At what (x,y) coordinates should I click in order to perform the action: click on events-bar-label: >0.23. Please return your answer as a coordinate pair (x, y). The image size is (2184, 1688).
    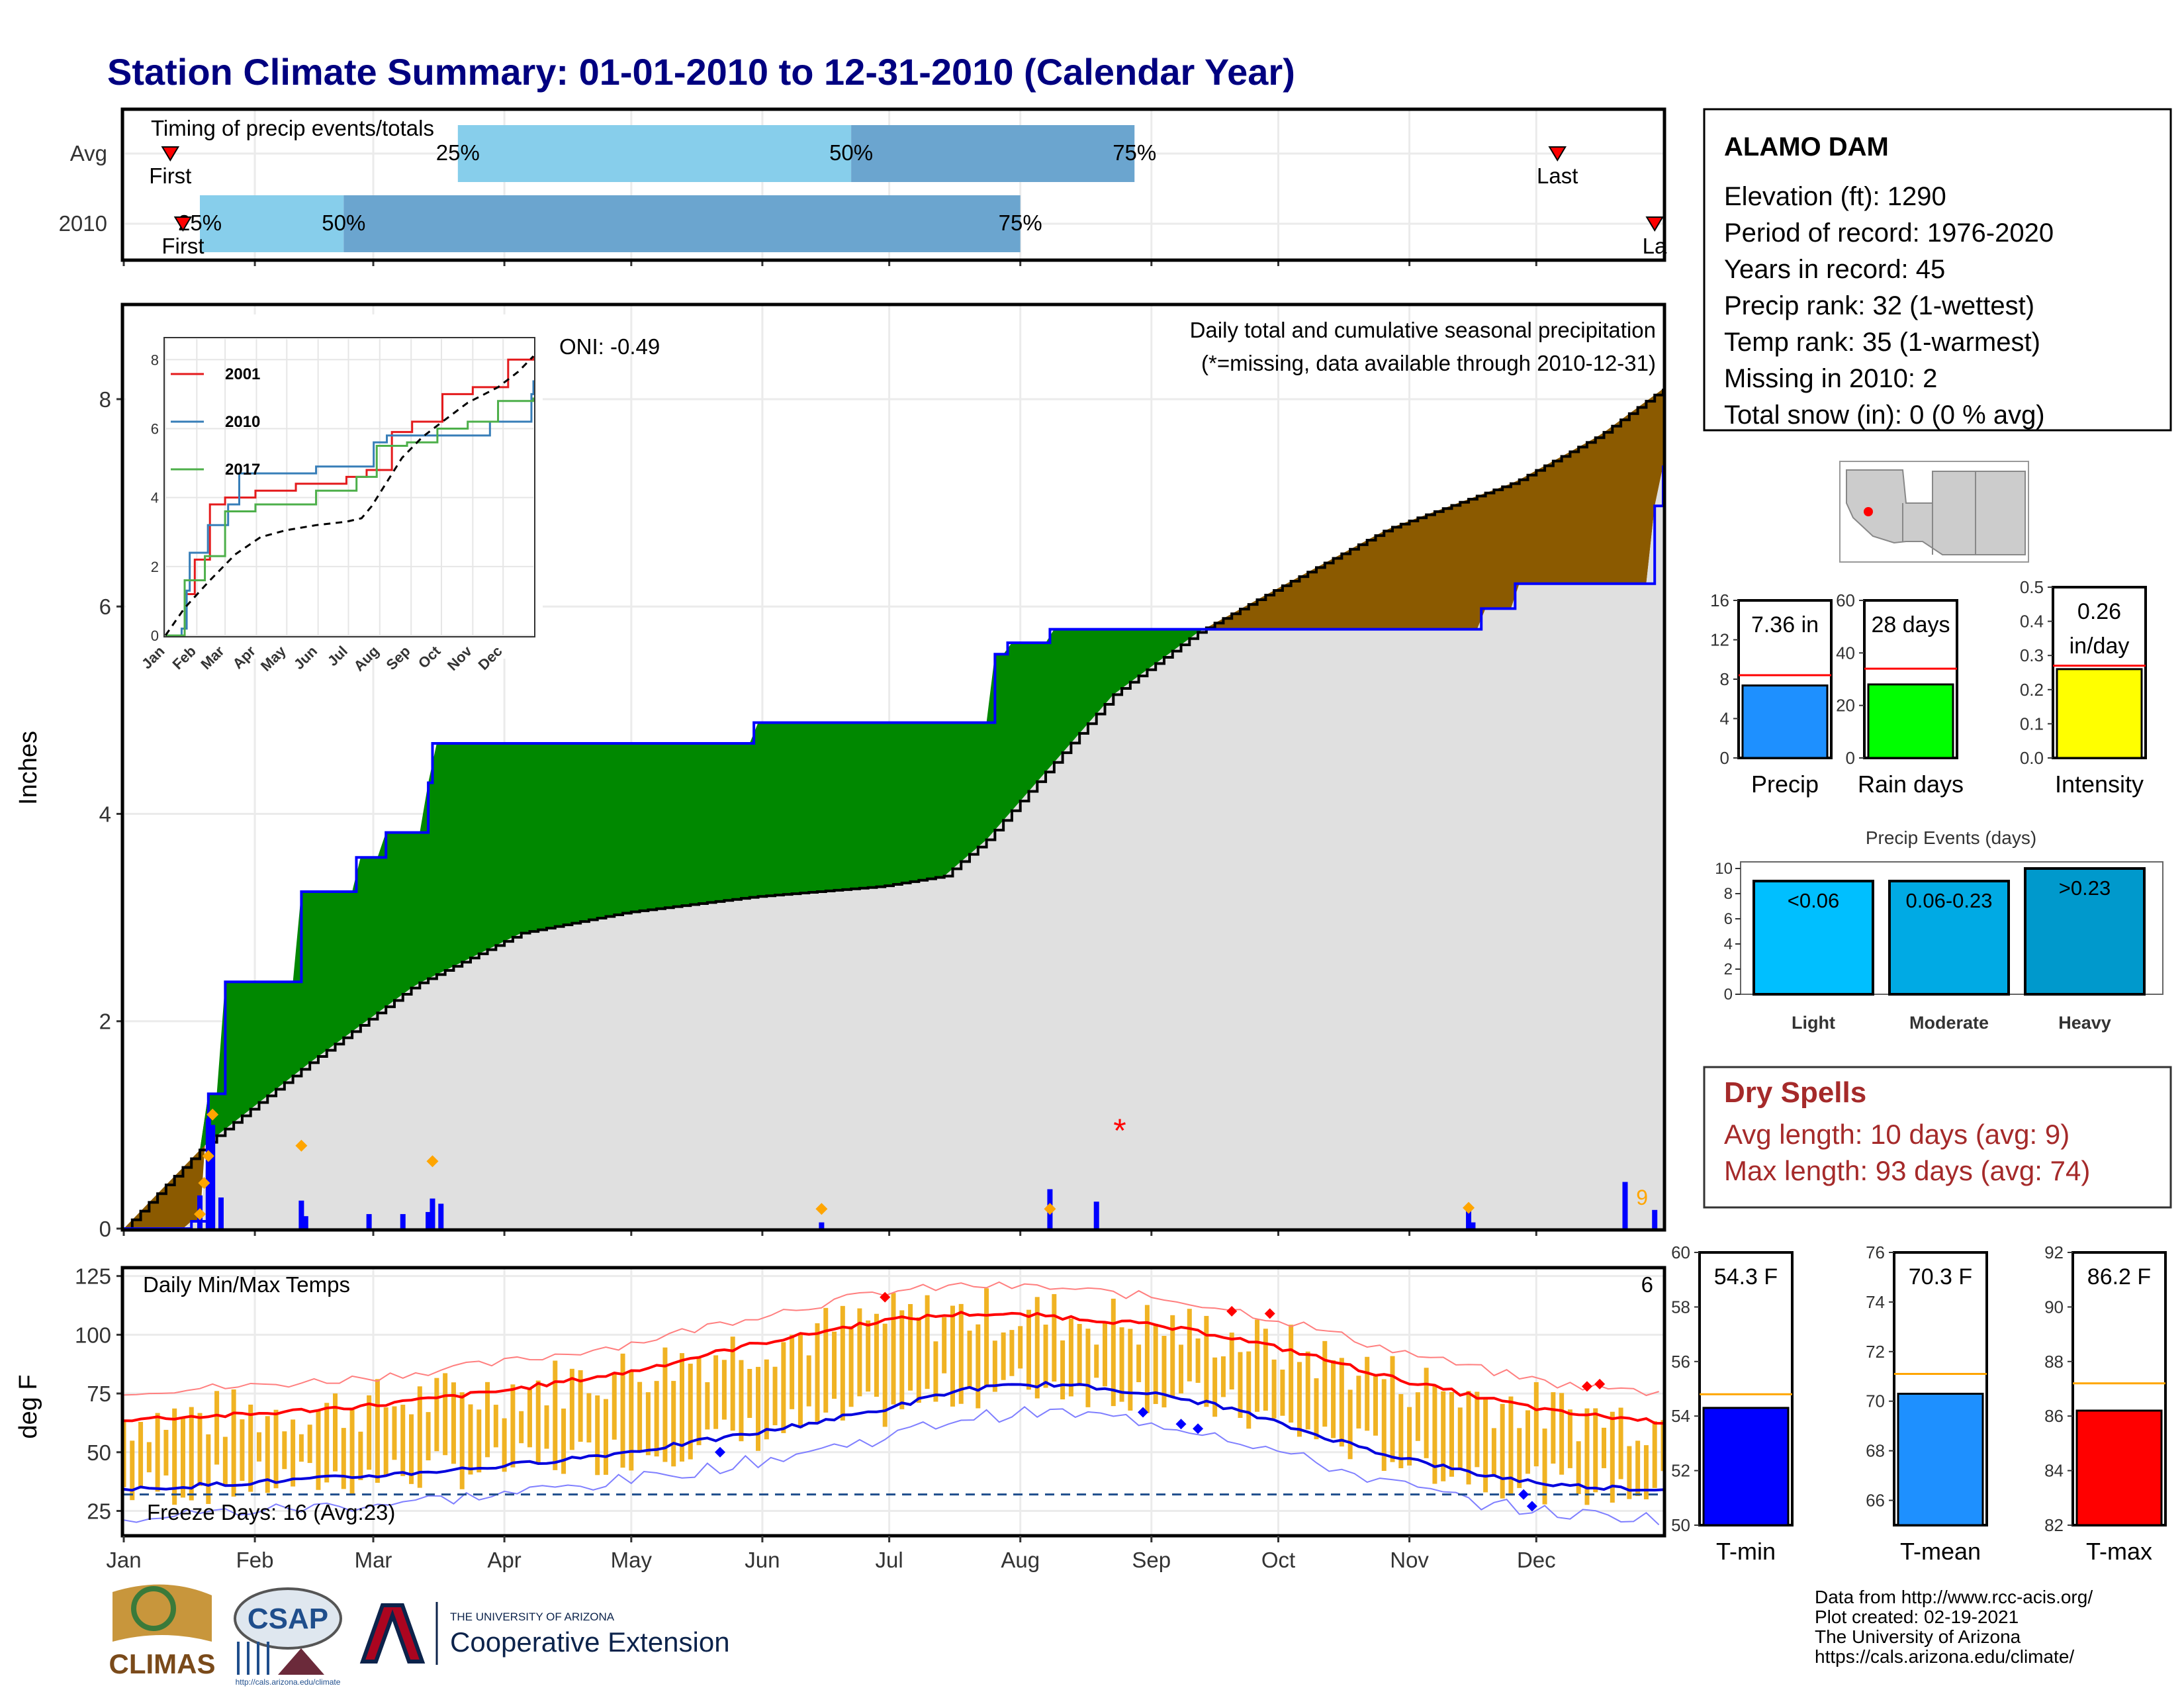
    Looking at the image, I should click on (2085, 888).